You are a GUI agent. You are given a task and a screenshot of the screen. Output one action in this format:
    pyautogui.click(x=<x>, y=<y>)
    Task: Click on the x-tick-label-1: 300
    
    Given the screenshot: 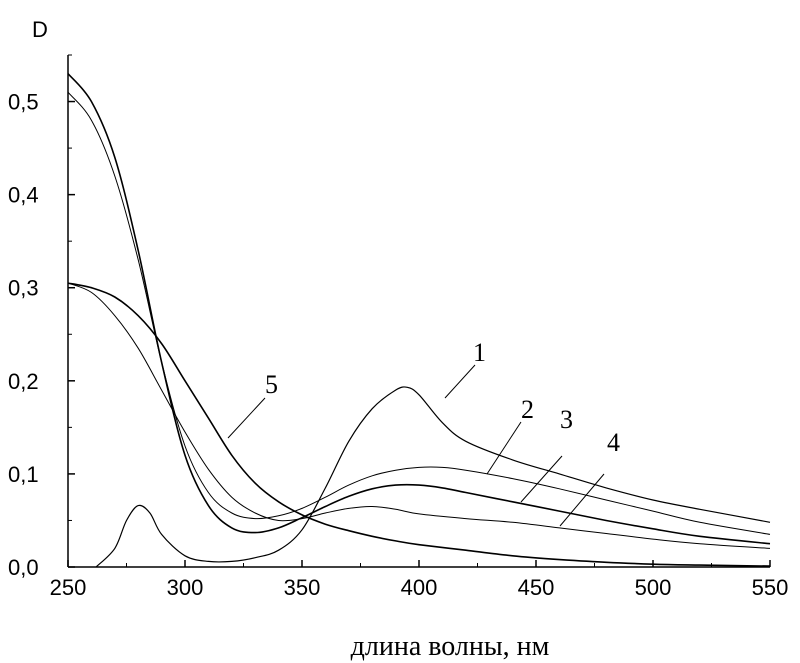 What is the action you would take?
    pyautogui.click(x=185, y=587)
    